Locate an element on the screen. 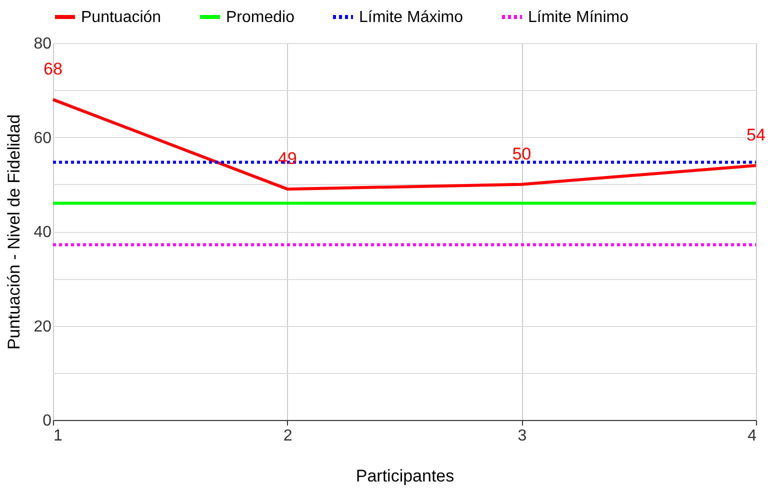 The image size is (781, 489). legend-label: Promedio is located at coordinates (260, 17).